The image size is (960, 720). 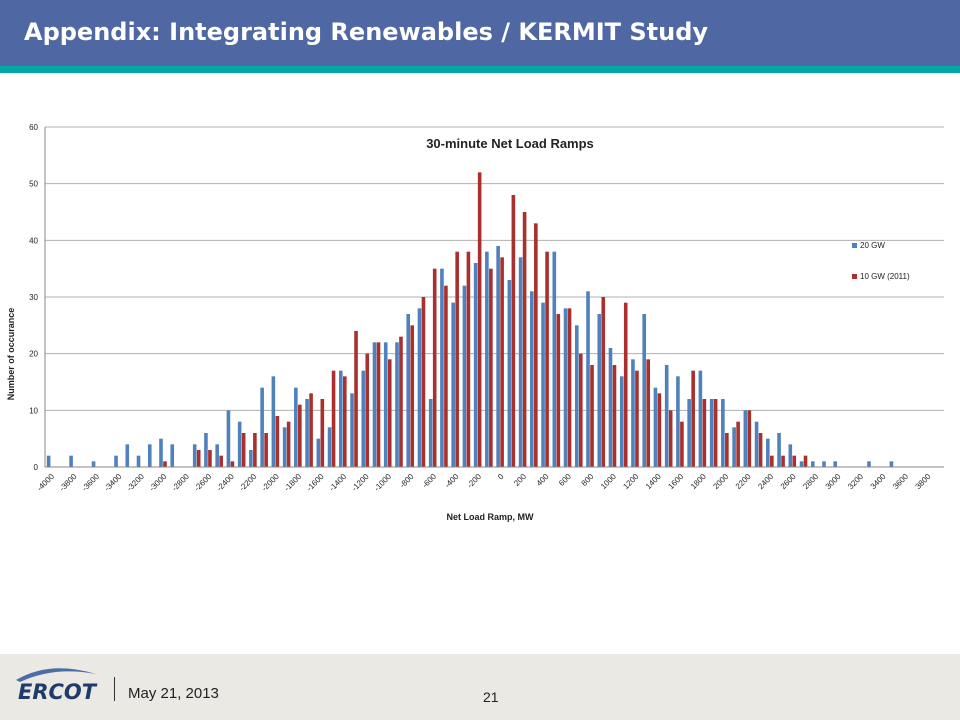 What do you see at coordinates (743, 481) in the screenshot?
I see `x-tick-label: 2200` at bounding box center [743, 481].